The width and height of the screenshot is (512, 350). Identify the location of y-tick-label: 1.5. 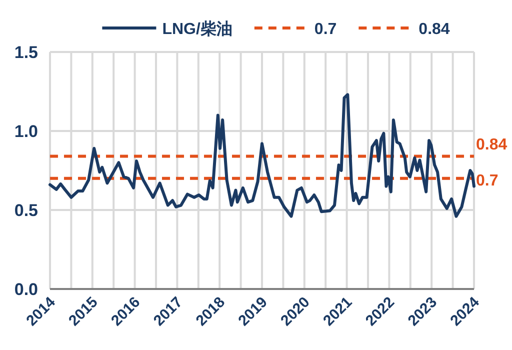
(26, 52).